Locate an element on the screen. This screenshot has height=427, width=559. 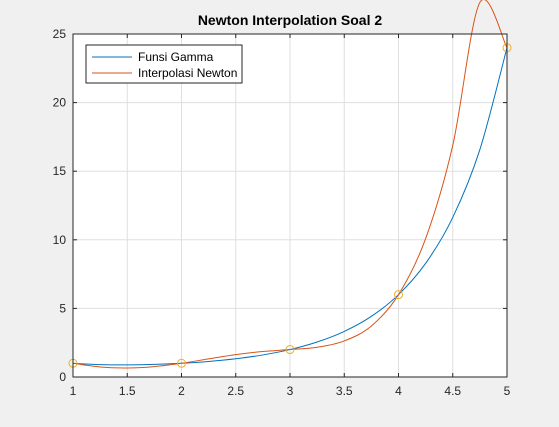
x-tick-label: 5 is located at coordinates (507, 391).